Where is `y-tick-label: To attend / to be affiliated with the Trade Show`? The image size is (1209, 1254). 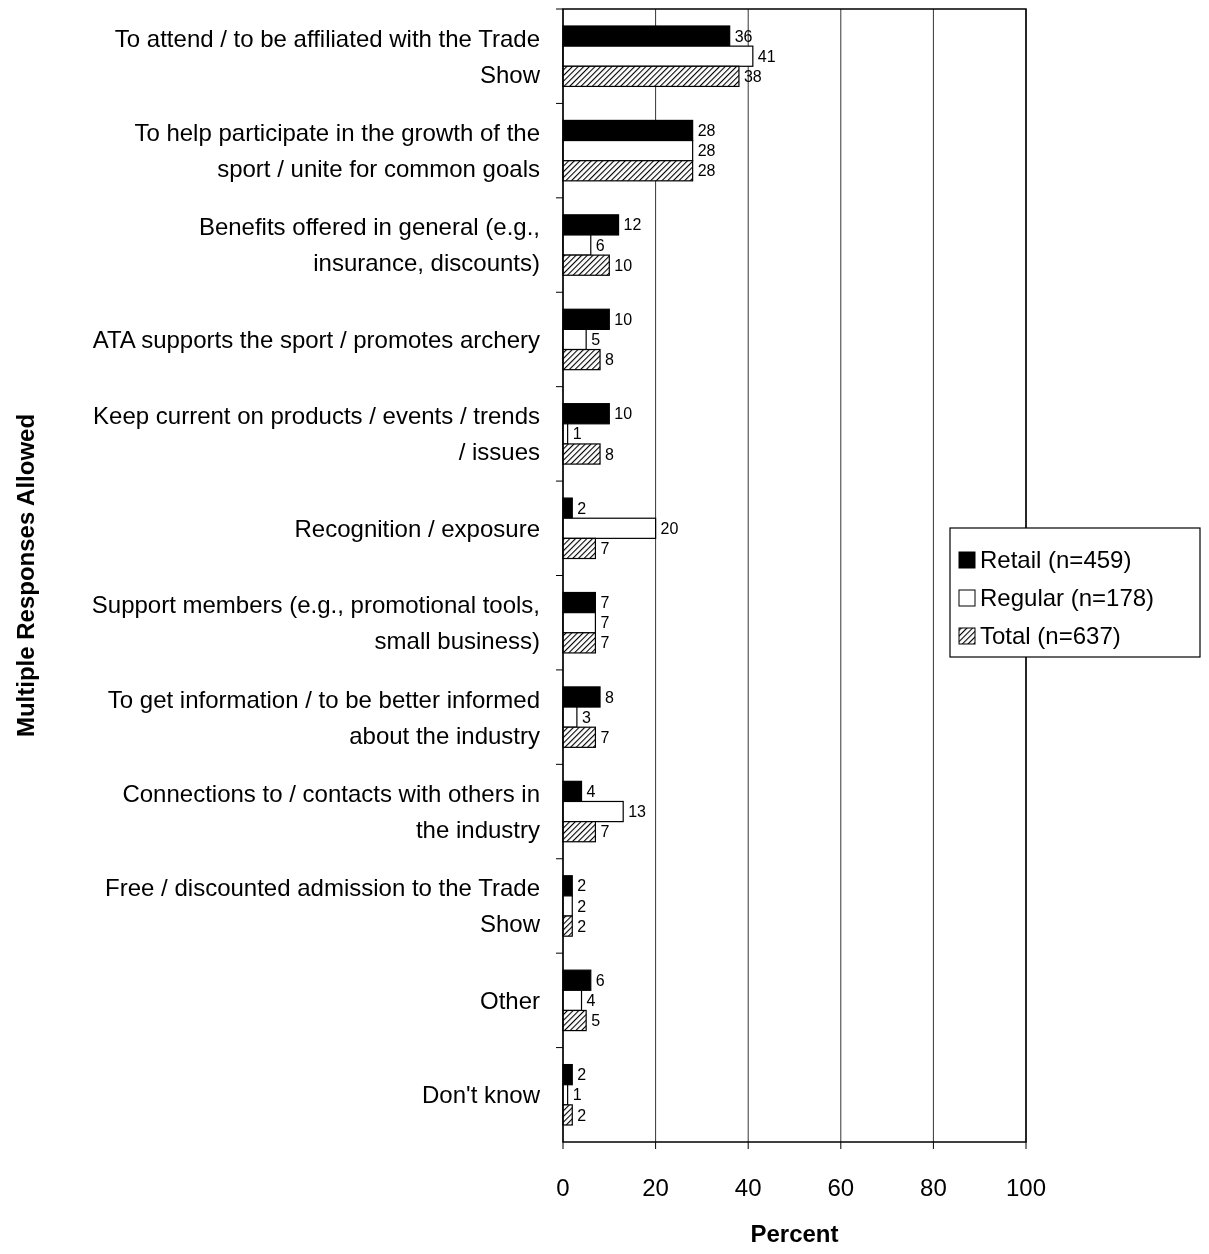
y-tick-label: To attend / to be affiliated with the Trade Show is located at coordinates (327, 56).